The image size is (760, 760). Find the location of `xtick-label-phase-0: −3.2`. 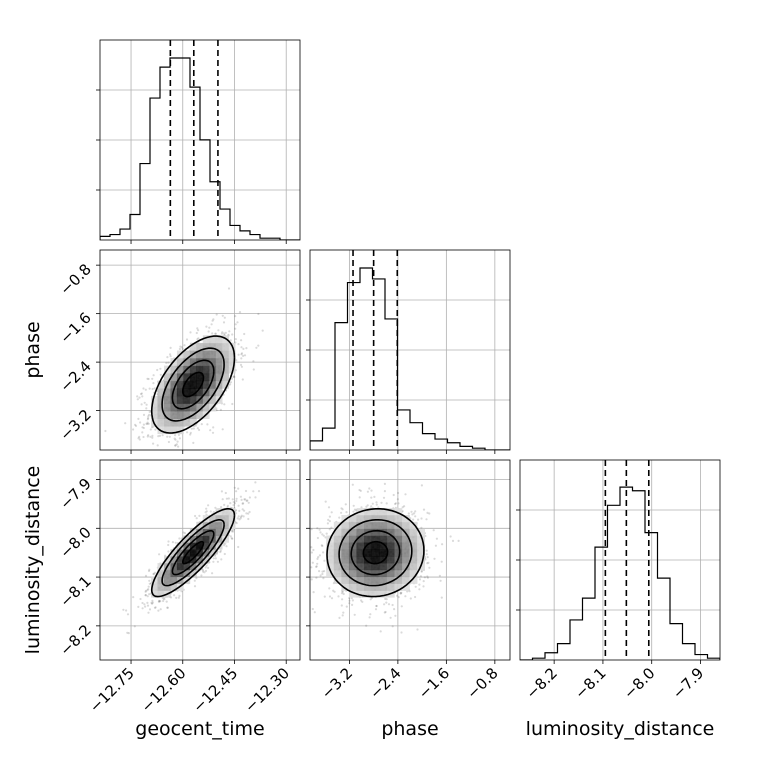

xtick-label-phase-0: −3.2 is located at coordinates (337, 683).